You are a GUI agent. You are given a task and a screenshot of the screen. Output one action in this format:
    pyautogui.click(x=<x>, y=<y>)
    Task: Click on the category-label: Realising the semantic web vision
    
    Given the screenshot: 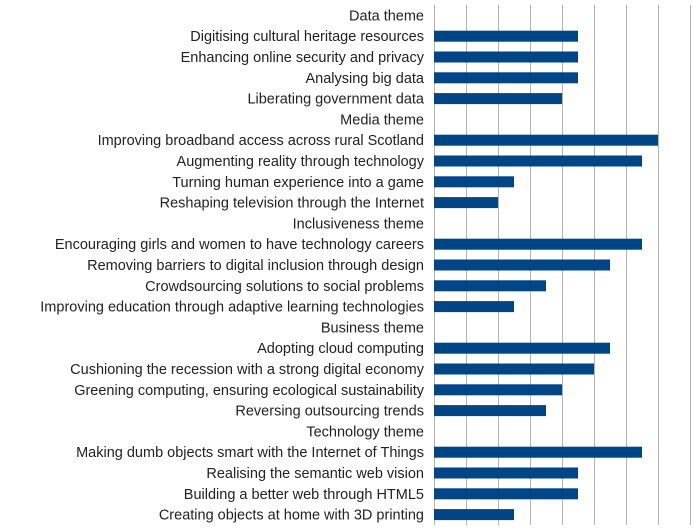 What is the action you would take?
    pyautogui.click(x=315, y=474)
    